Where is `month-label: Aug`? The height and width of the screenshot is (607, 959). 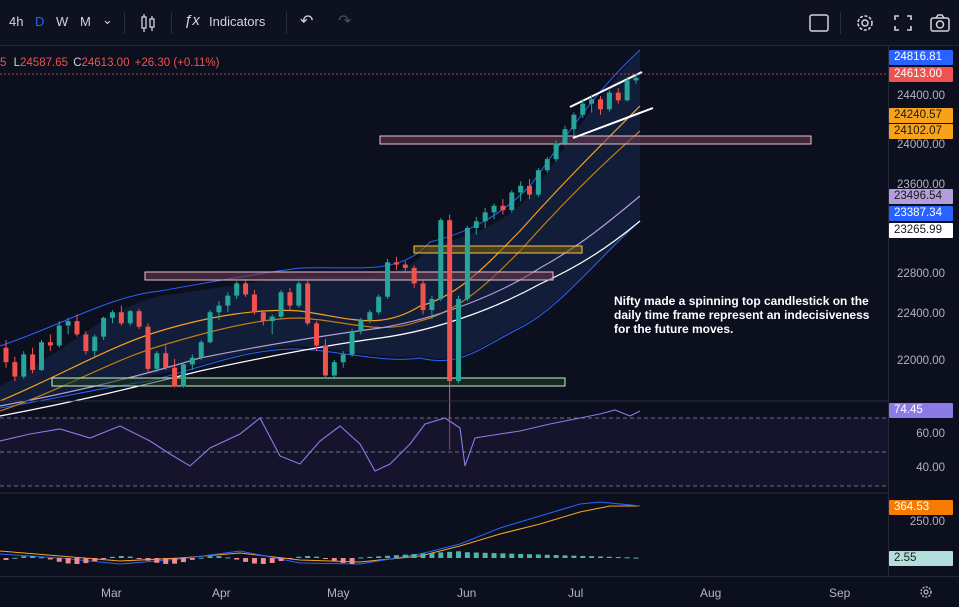 month-label: Aug is located at coordinates (711, 593).